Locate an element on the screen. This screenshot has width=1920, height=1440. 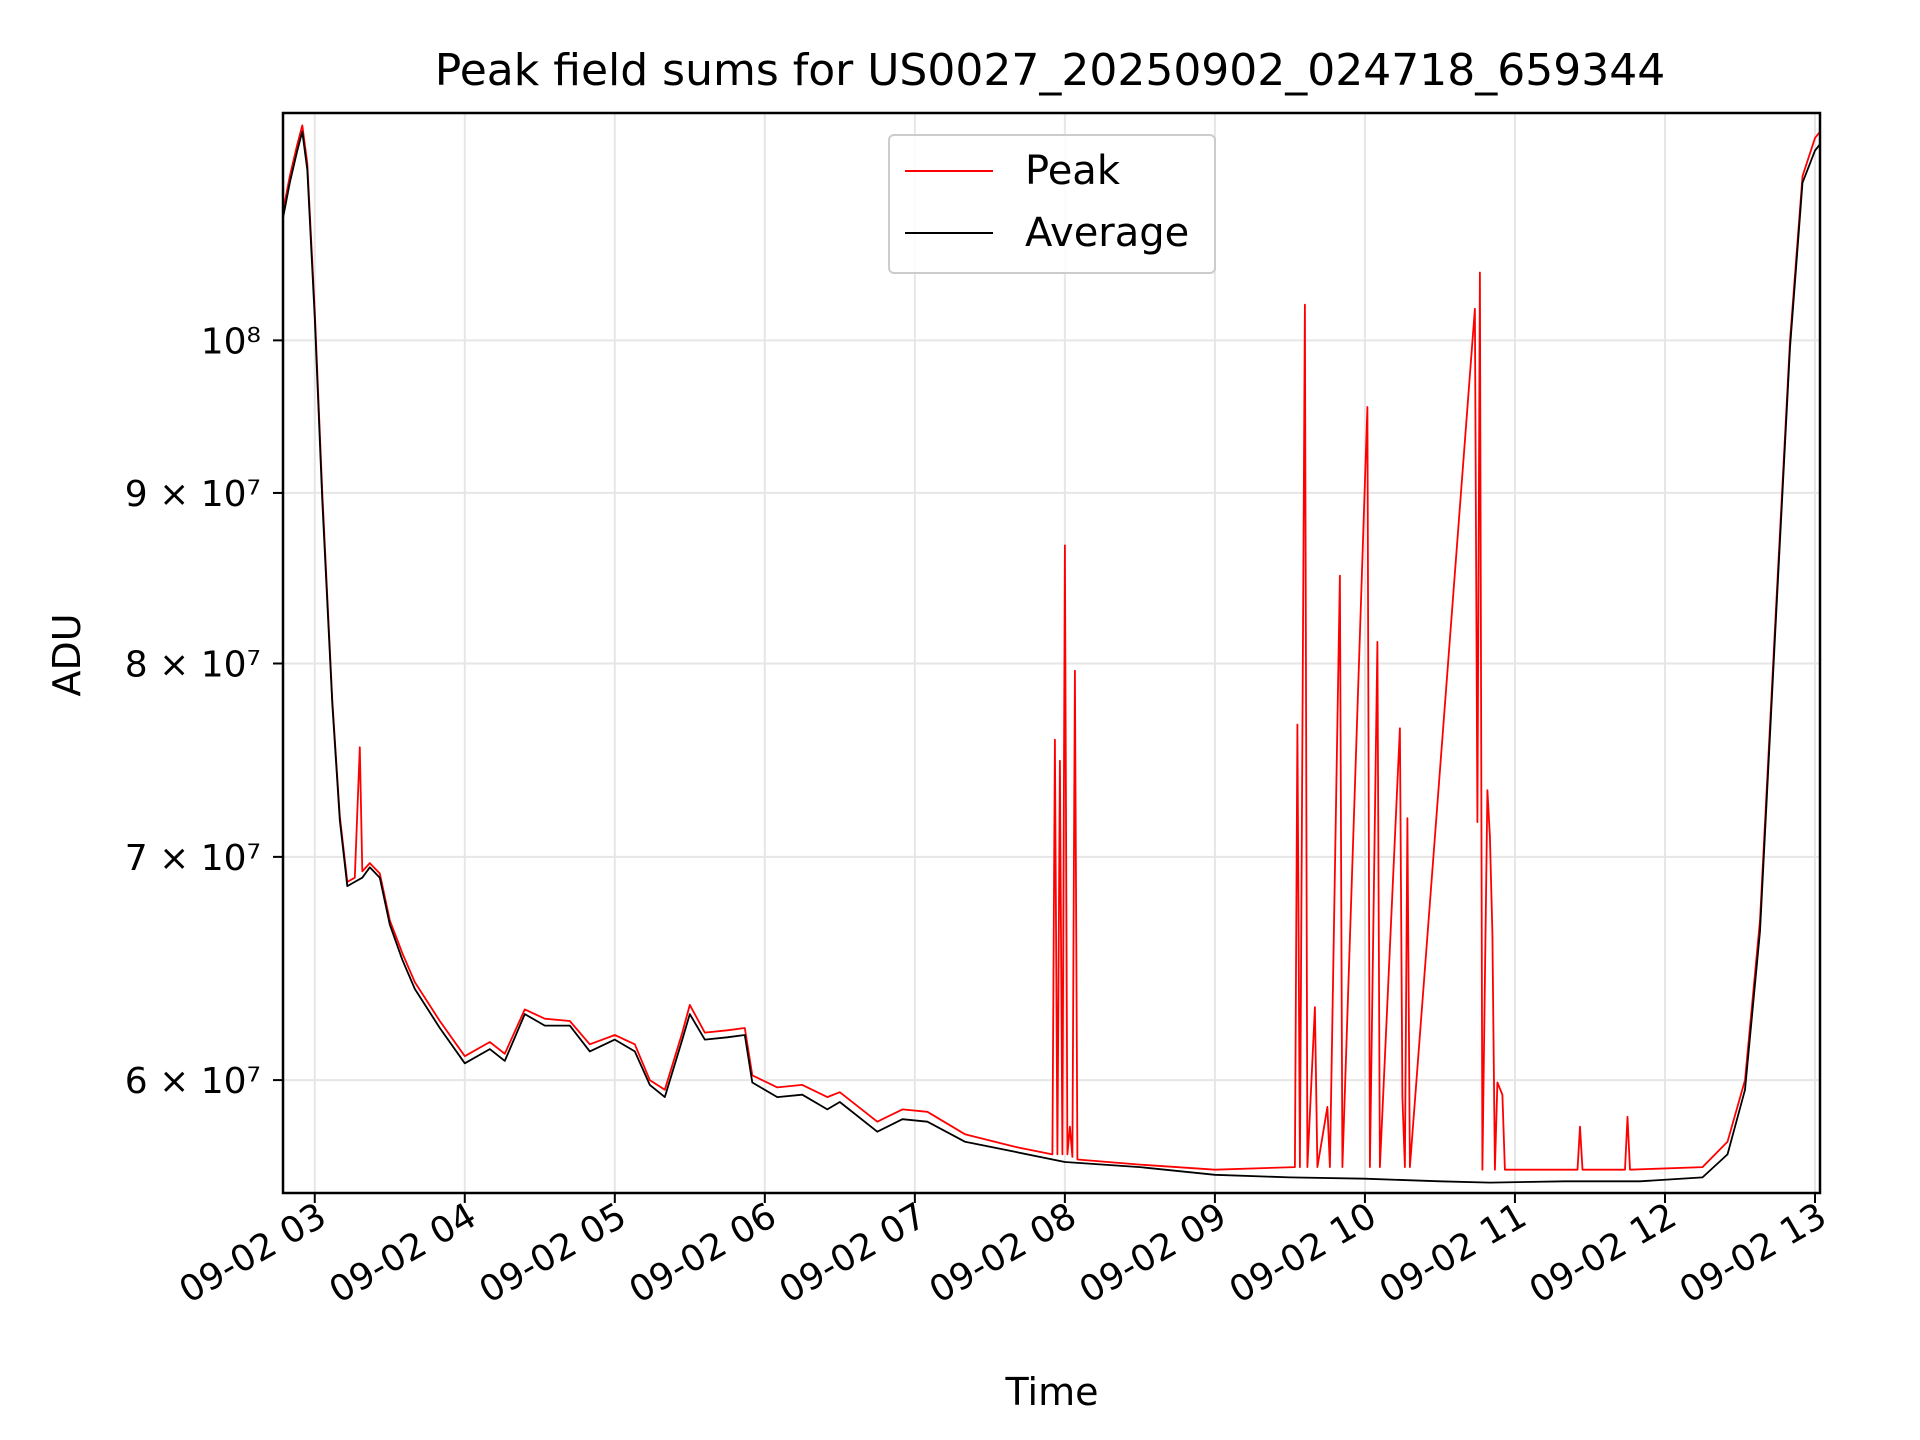
legend-label-average: Average is located at coordinates (1107, 233).